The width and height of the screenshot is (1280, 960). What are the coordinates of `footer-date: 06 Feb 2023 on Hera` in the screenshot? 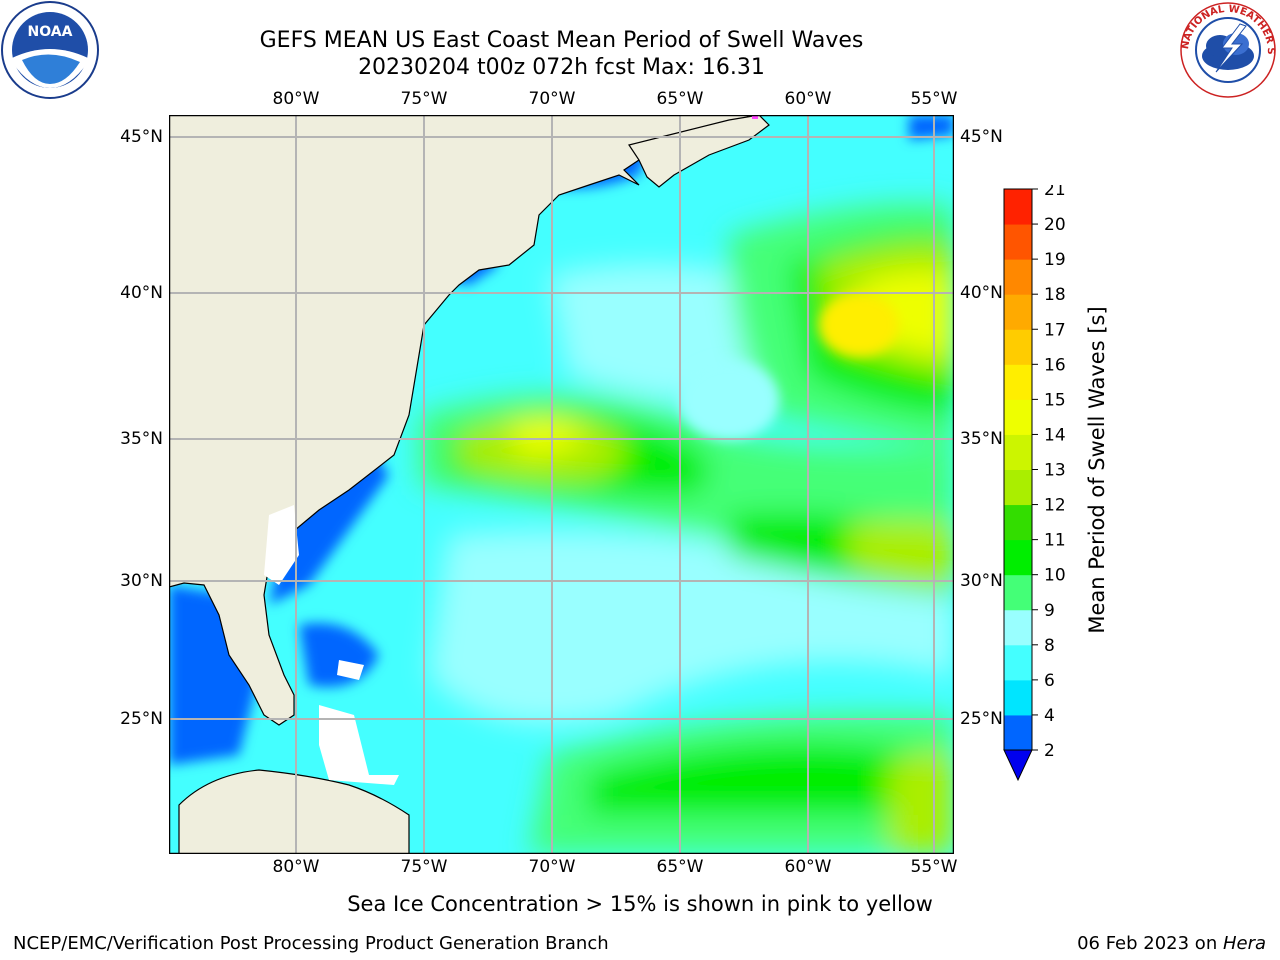 It's located at (1171, 944).